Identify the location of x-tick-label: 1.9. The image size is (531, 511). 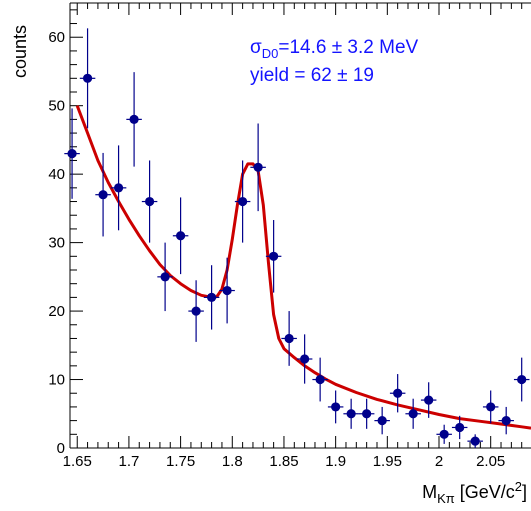
(335, 461).